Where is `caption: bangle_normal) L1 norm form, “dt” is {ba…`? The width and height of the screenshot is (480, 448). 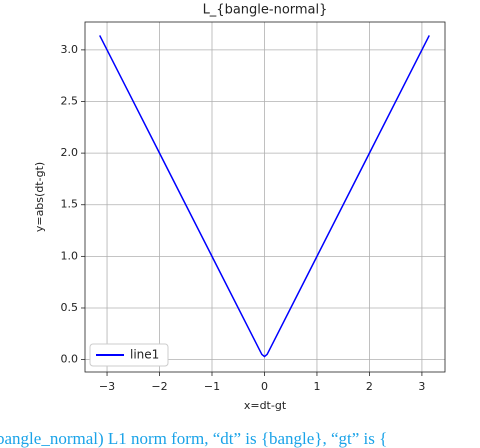 caption: bangle_normal) L1 norm form, “dt” is {ba… is located at coordinates (193, 438).